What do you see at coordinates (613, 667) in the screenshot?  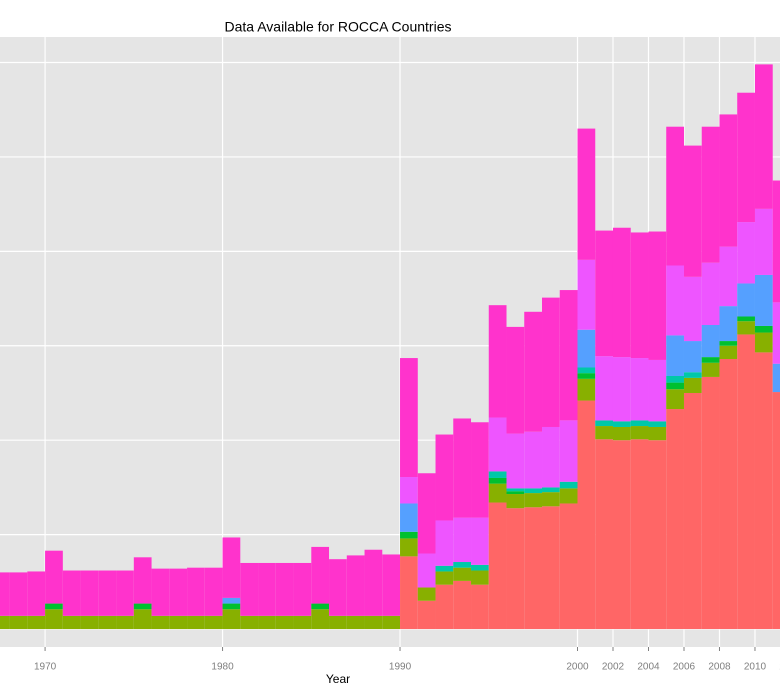 I see `x-tick-label: 2002` at bounding box center [613, 667].